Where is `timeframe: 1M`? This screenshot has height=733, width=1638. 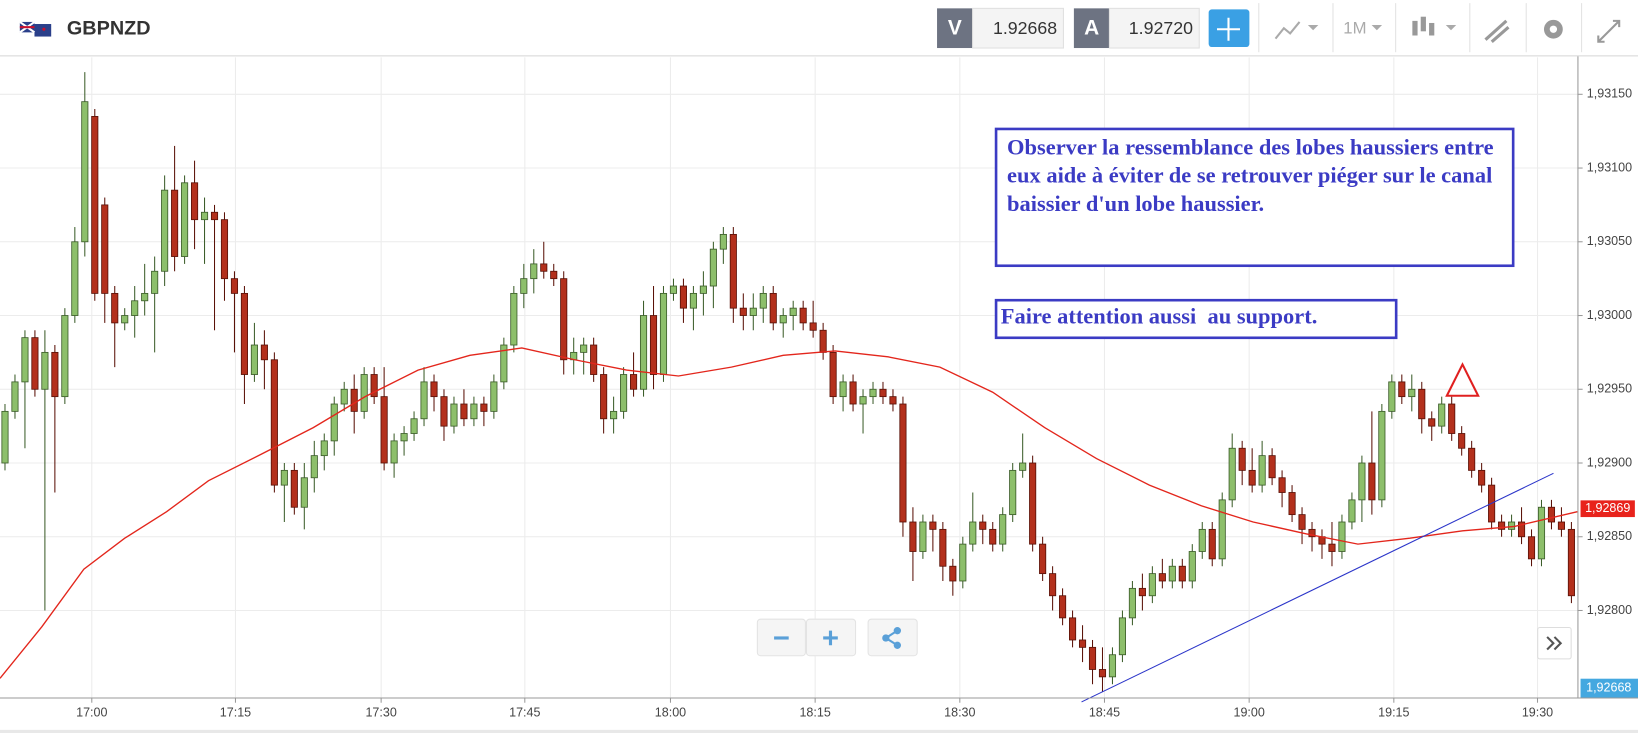
timeframe: 1M is located at coordinates (1354, 28).